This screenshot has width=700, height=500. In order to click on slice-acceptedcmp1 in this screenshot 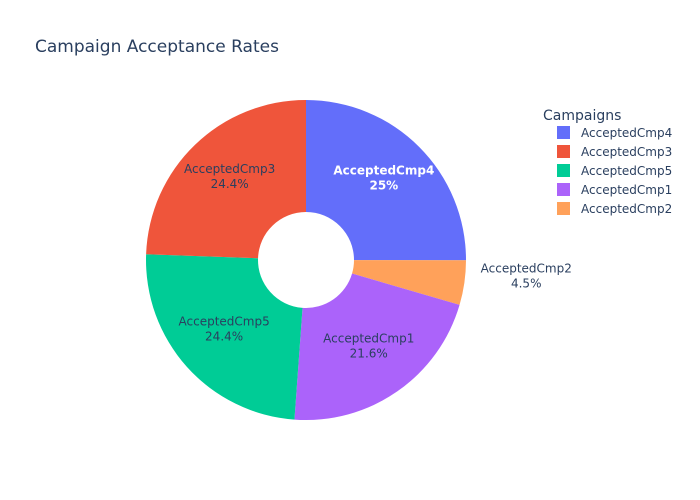, I will do `click(377, 347)`.